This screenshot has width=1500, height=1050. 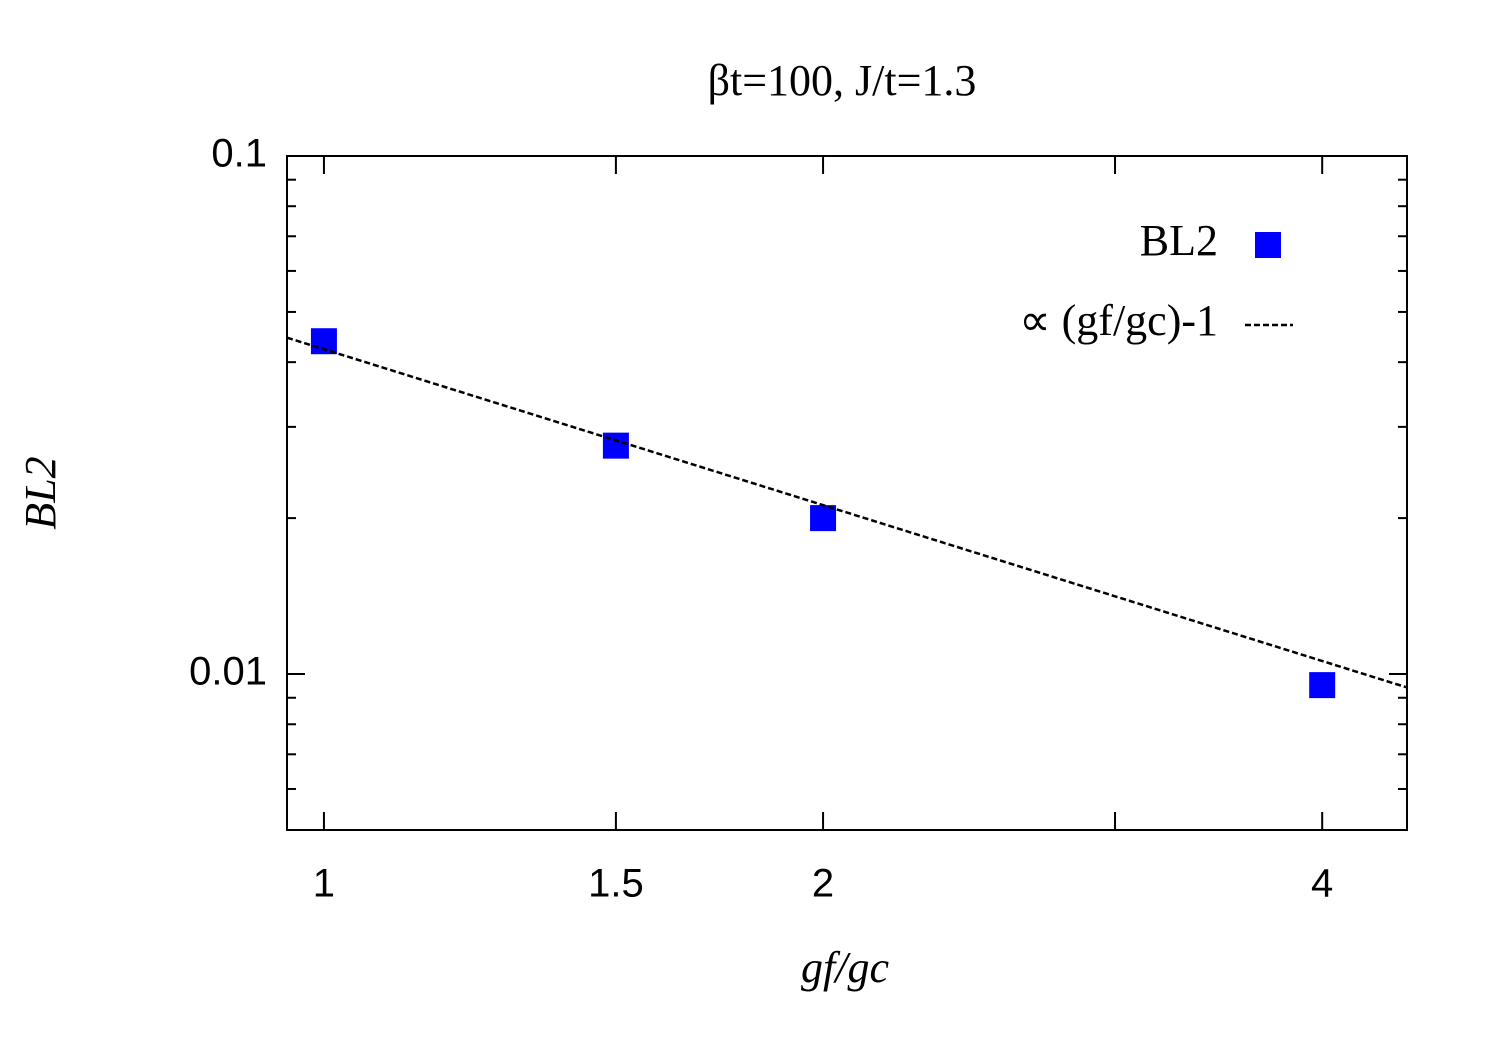 What do you see at coordinates (324, 884) in the screenshot?
I see `x-tick-label: 1` at bounding box center [324, 884].